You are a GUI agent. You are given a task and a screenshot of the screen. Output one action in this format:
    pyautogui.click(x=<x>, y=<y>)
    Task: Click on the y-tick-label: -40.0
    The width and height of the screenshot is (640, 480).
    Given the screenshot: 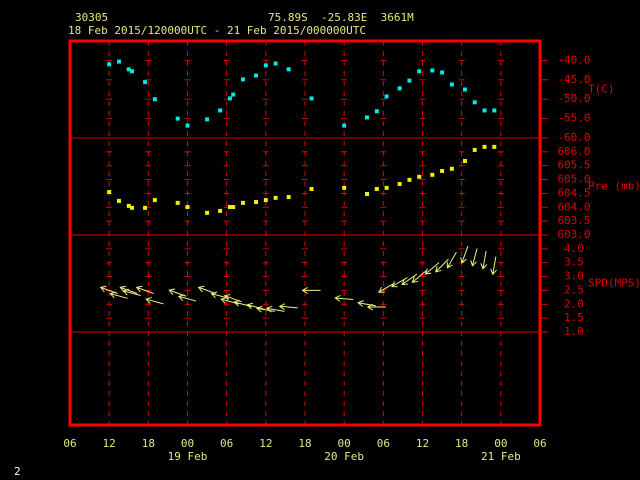 What is the action you would take?
    pyautogui.click(x=573, y=59)
    